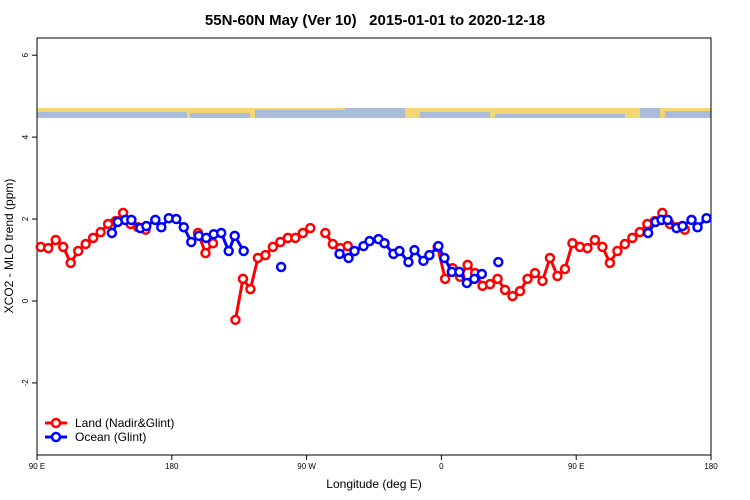  I want to click on legend: Land (Nadir&Glint)Ocean (Glint), so click(109, 430).